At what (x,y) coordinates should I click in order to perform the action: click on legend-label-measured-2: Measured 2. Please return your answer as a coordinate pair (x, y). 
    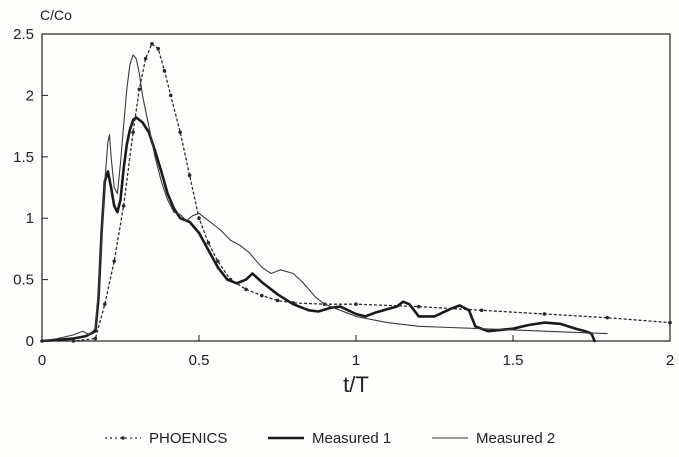
    Looking at the image, I should click on (515, 438).